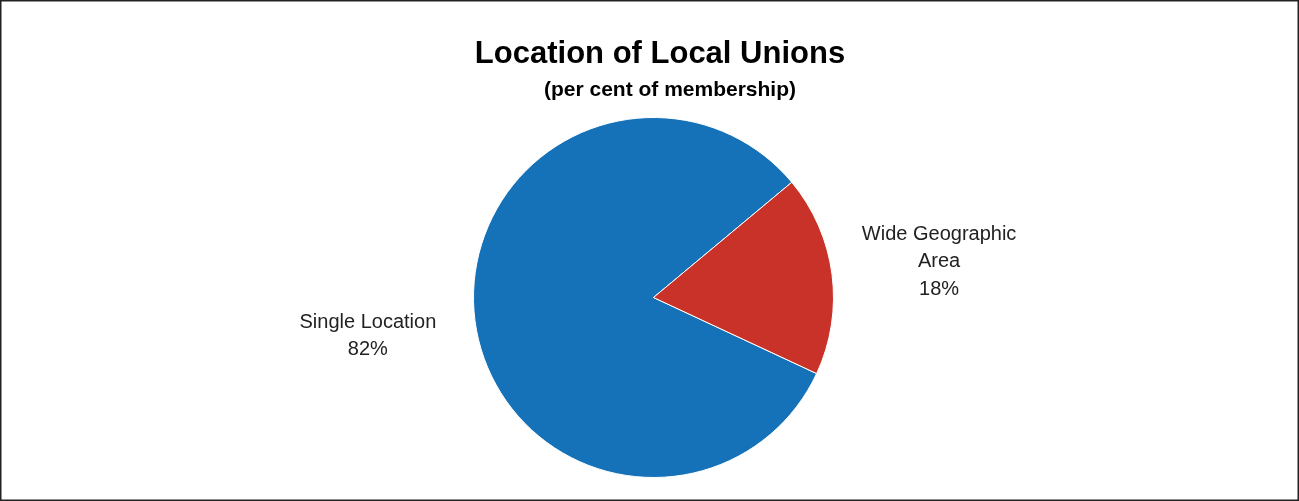 The width and height of the screenshot is (1299, 501). What do you see at coordinates (368, 320) in the screenshot?
I see `slice-label: Single Location` at bounding box center [368, 320].